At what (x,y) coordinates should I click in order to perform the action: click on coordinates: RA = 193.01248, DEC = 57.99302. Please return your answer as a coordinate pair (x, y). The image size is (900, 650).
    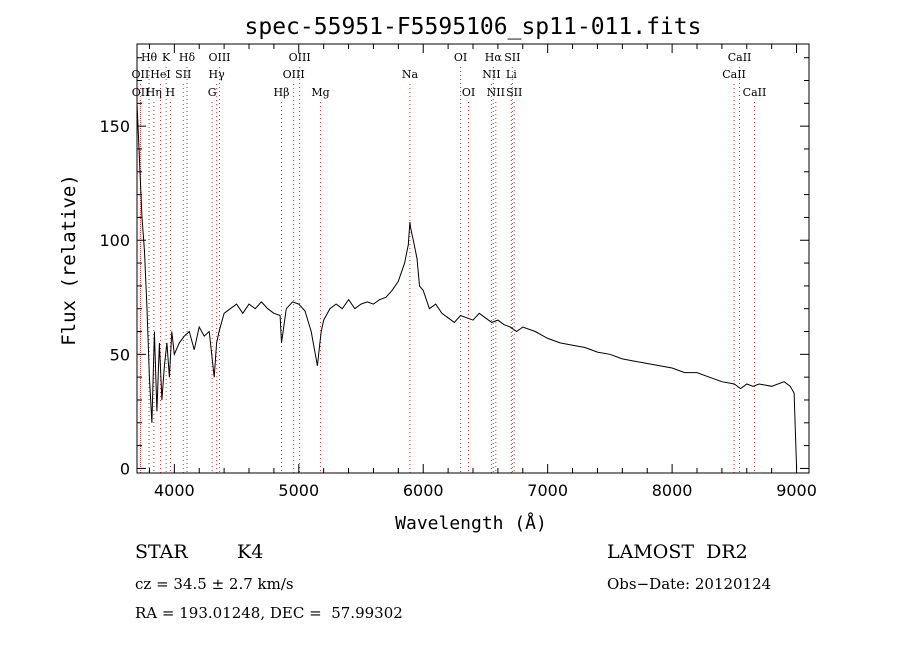
    Looking at the image, I should click on (269, 613).